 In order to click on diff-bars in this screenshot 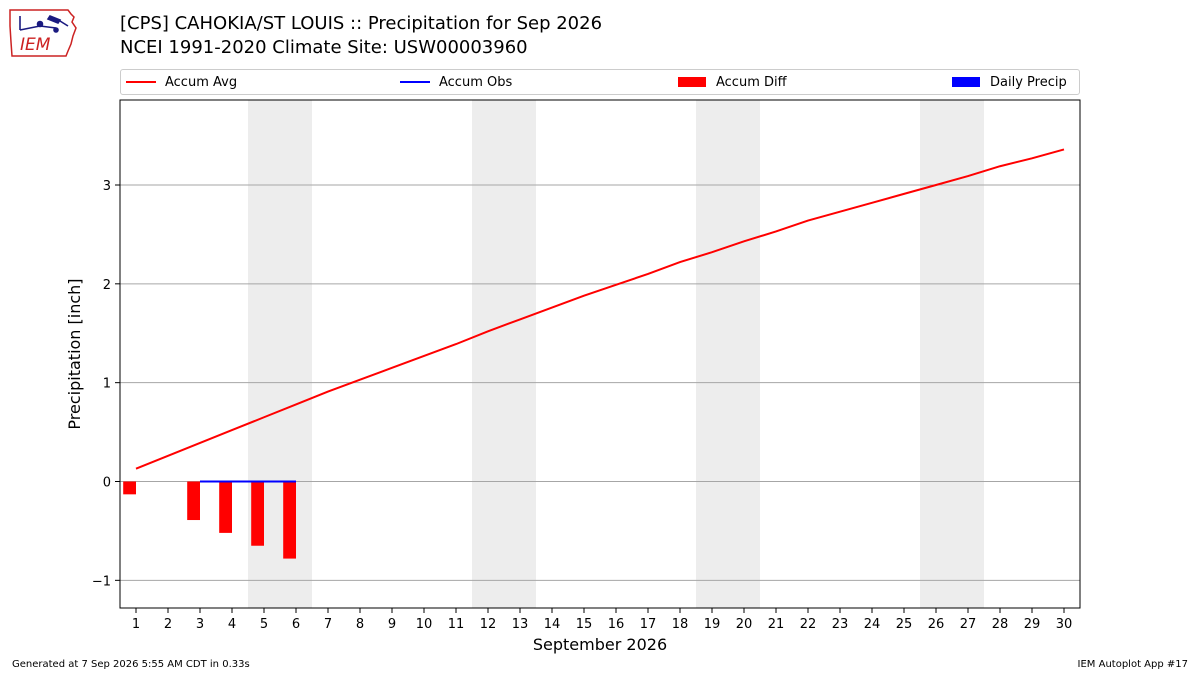, I will do `click(209, 520)`.